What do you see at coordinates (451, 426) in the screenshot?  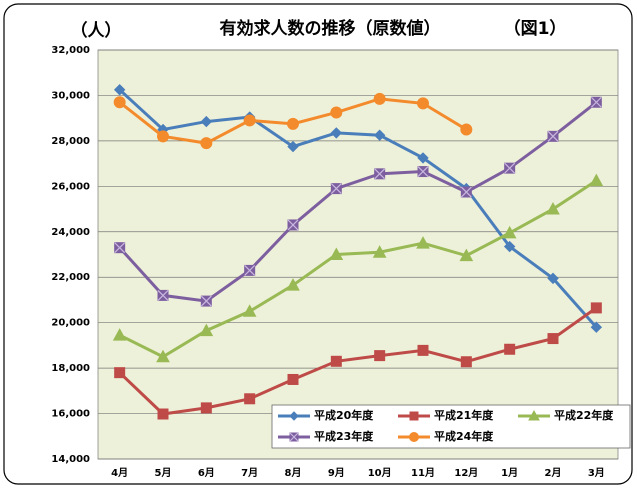 I see `legend-box` at bounding box center [451, 426].